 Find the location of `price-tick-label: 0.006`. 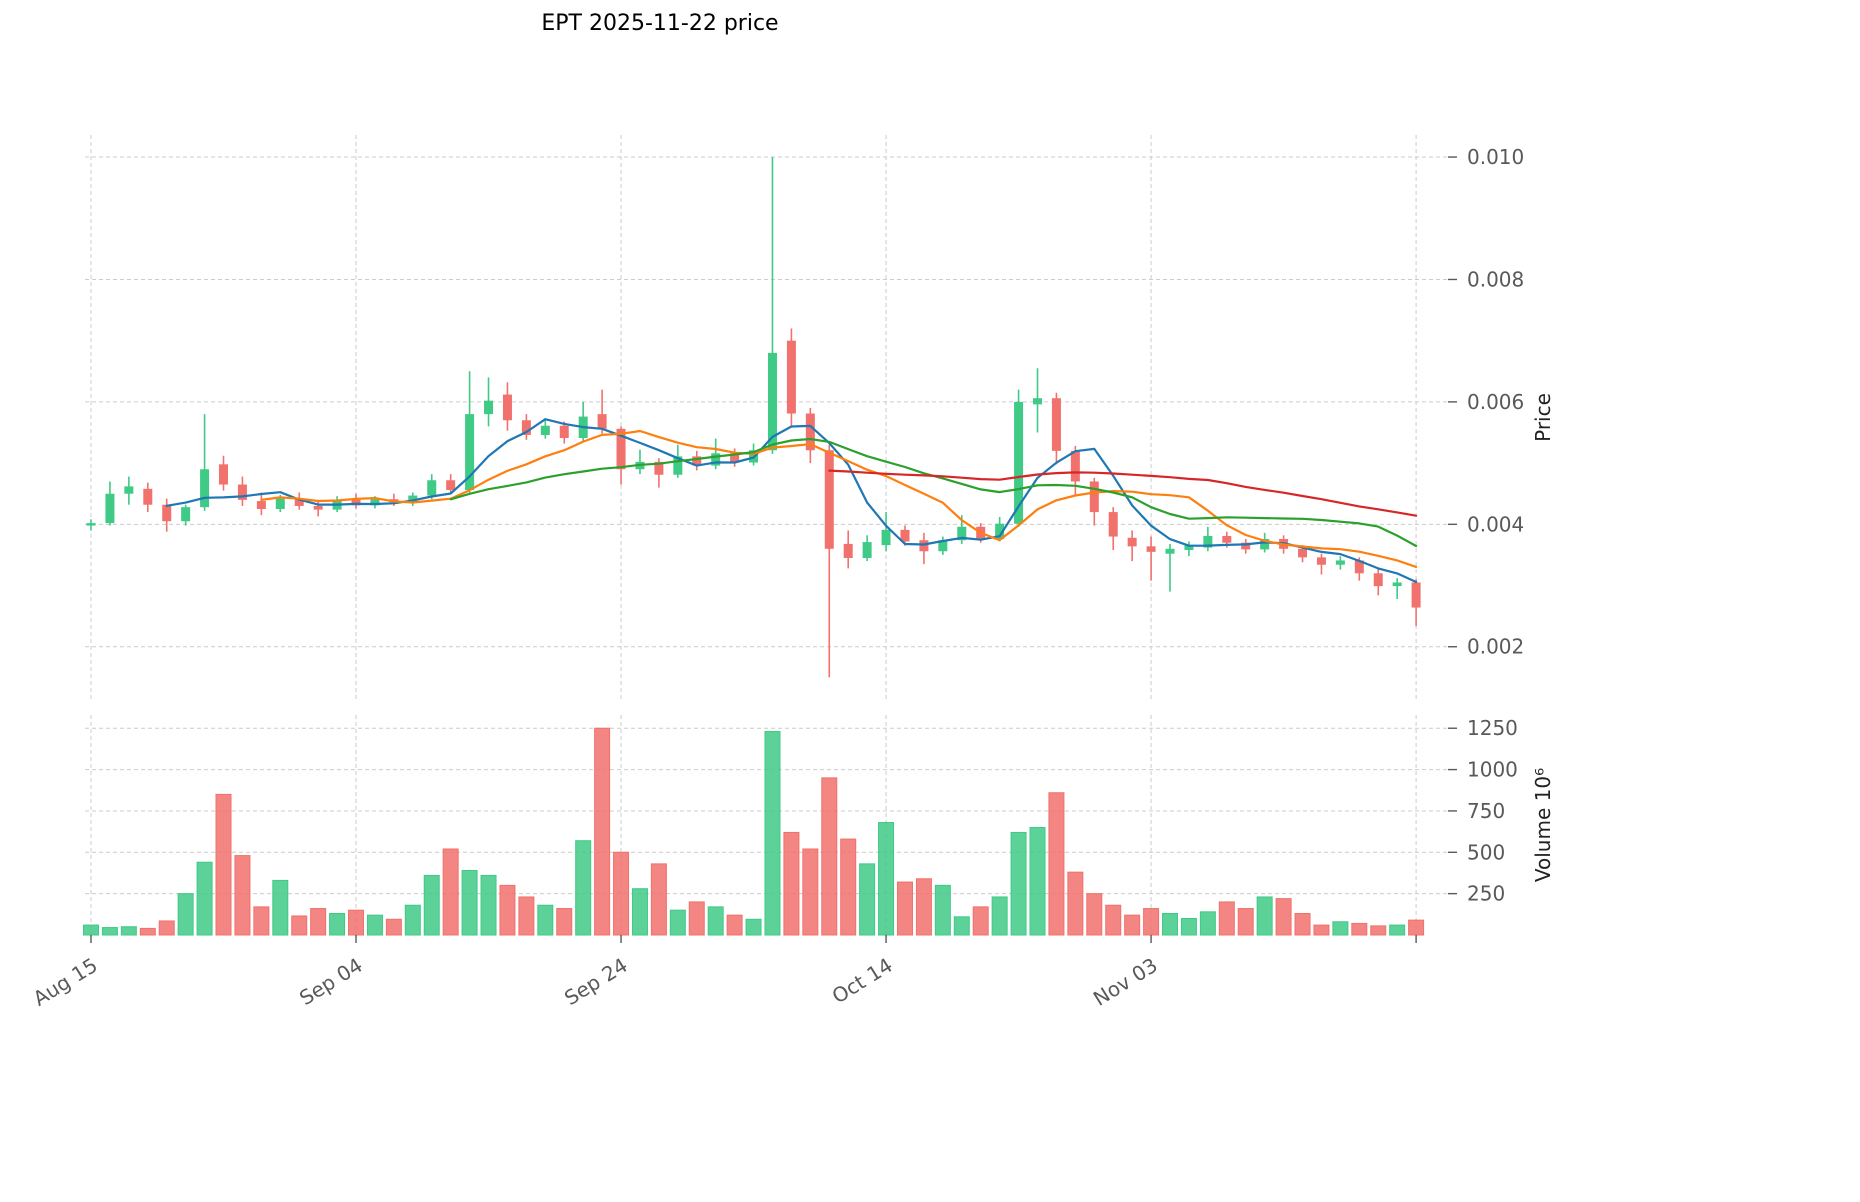

price-tick-label: 0.006 is located at coordinates (1495, 402).